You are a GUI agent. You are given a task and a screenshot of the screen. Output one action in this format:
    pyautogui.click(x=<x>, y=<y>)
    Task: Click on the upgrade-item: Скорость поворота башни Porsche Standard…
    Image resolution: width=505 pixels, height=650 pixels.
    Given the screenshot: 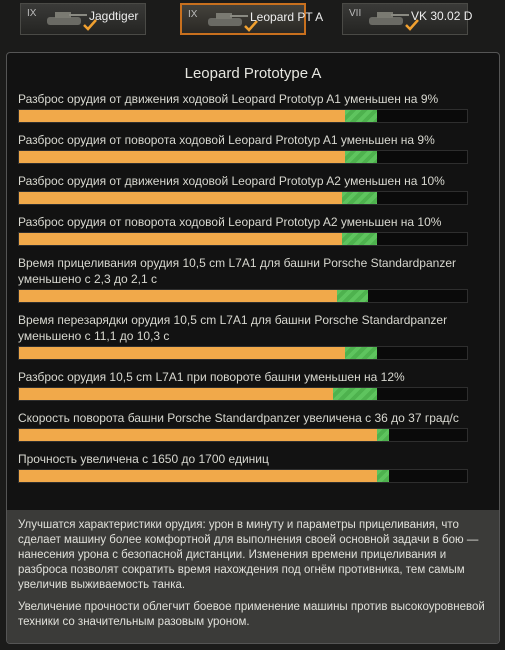 What is the action you would take?
    pyautogui.click(x=248, y=426)
    